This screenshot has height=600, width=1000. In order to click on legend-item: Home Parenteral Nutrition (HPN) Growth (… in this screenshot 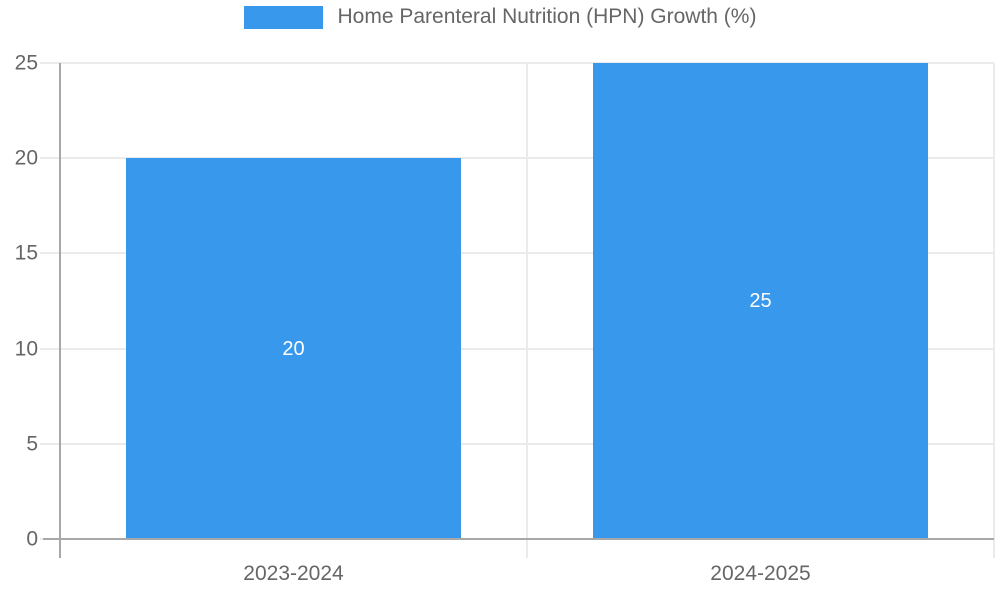, I will do `click(500, 17)`.